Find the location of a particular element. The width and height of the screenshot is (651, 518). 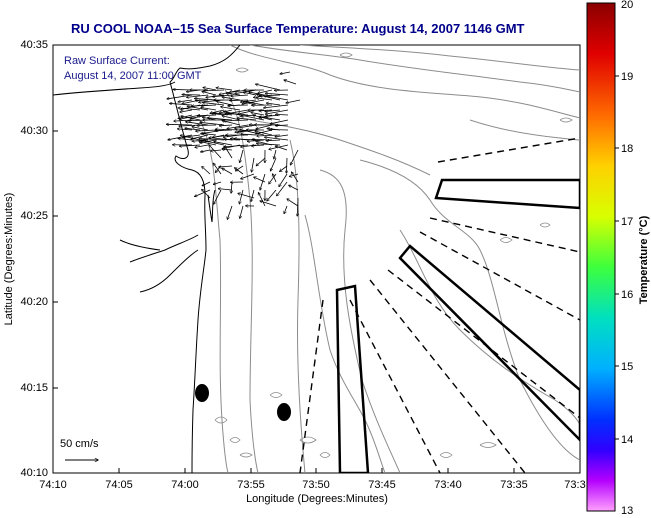

current-time: August 14, 2007 11:00 GMT is located at coordinates (133, 76).